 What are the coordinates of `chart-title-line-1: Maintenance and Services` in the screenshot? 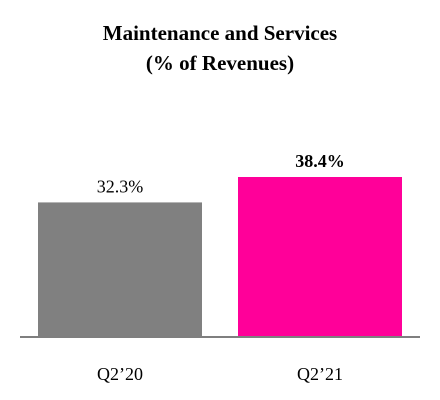 It's located at (220, 33).